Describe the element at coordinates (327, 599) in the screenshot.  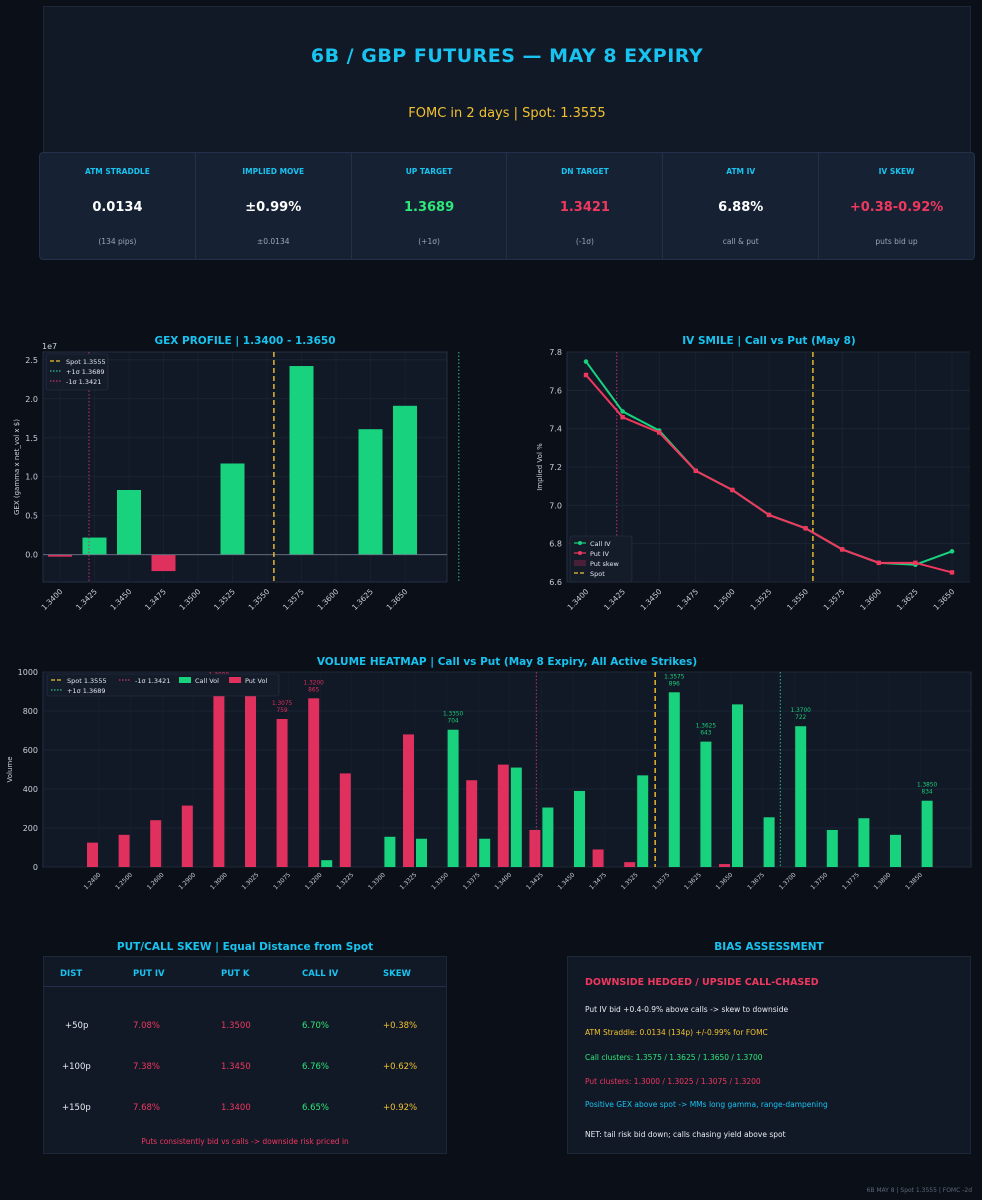
I see `gex-x-tick-label: 1.3600` at that location.